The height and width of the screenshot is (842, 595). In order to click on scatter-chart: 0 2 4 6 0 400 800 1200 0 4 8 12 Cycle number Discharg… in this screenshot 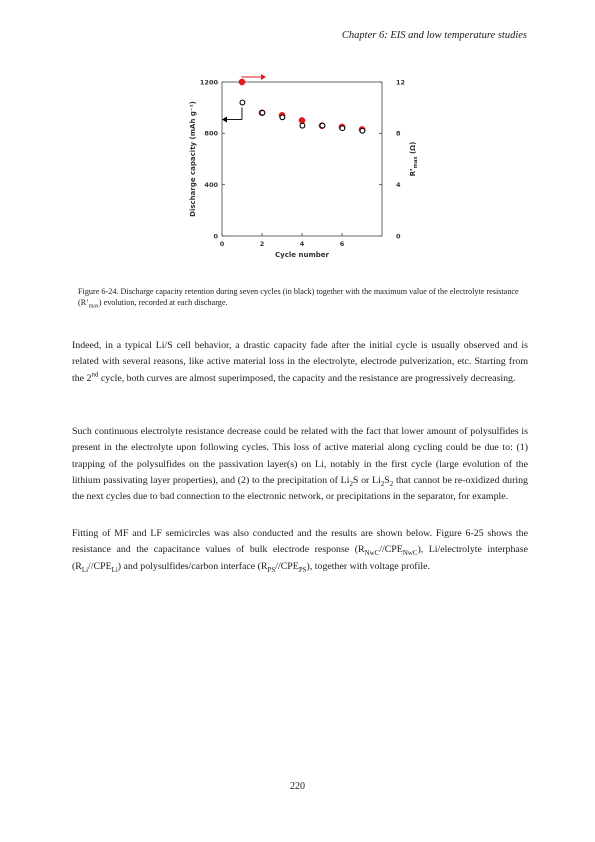, I will do `click(304, 166)`.